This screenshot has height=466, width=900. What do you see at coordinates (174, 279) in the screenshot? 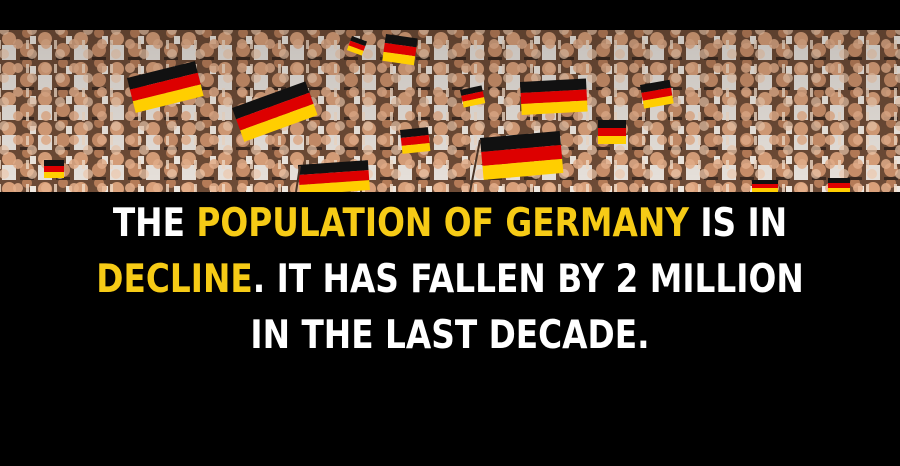
I see `caption-highlight: DECLINE` at bounding box center [174, 279].